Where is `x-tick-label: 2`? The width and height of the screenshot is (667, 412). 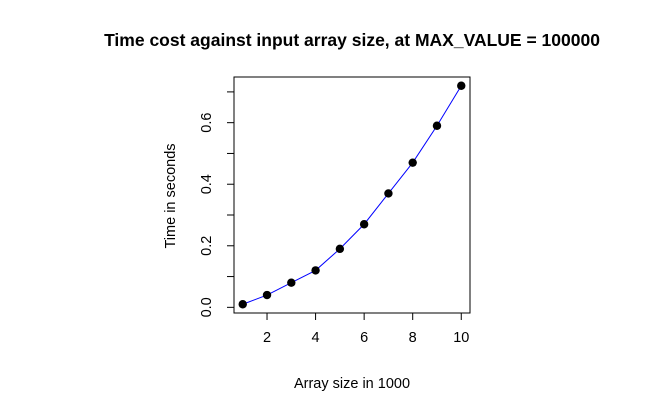
x-tick-label: 2 is located at coordinates (267, 338).